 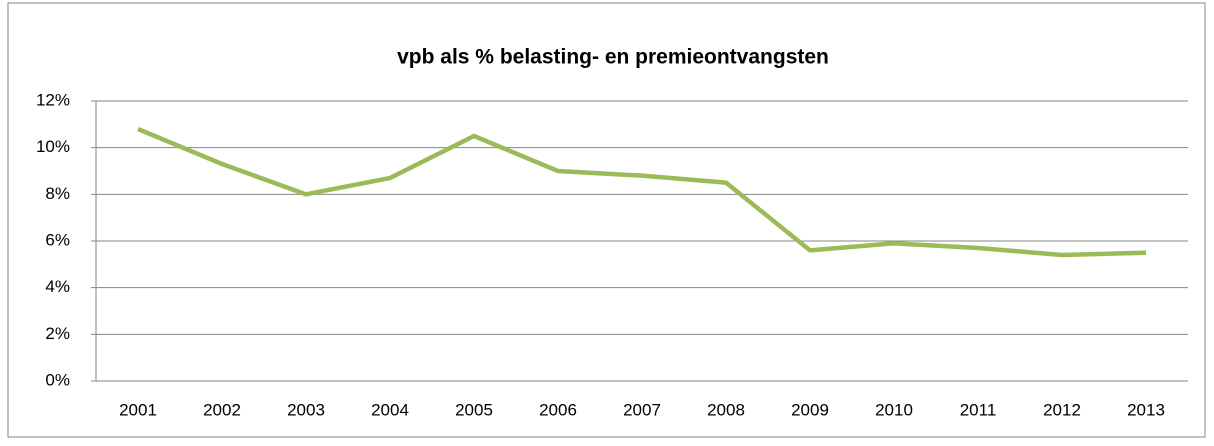 I want to click on x-tick-label: 2002, so click(x=222, y=409).